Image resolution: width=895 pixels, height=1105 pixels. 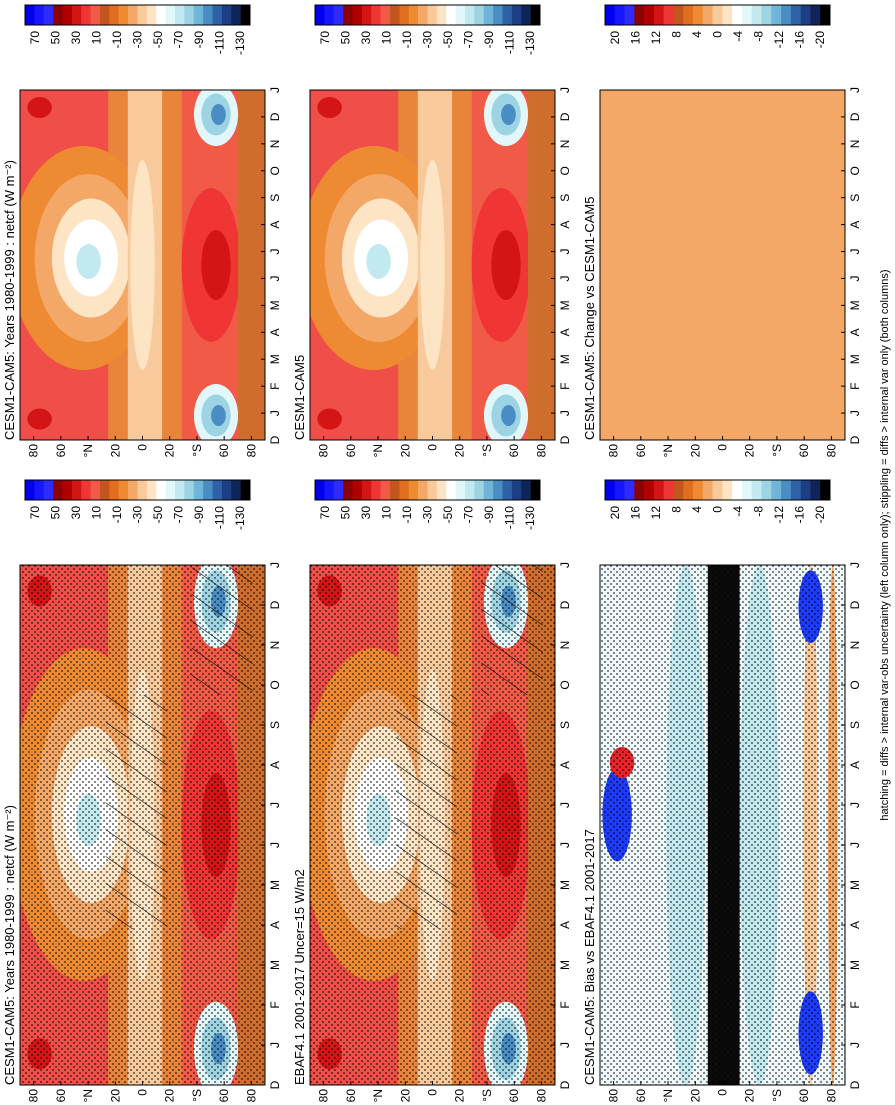 I want to click on colorbar-frame, so click(x=137, y=15).